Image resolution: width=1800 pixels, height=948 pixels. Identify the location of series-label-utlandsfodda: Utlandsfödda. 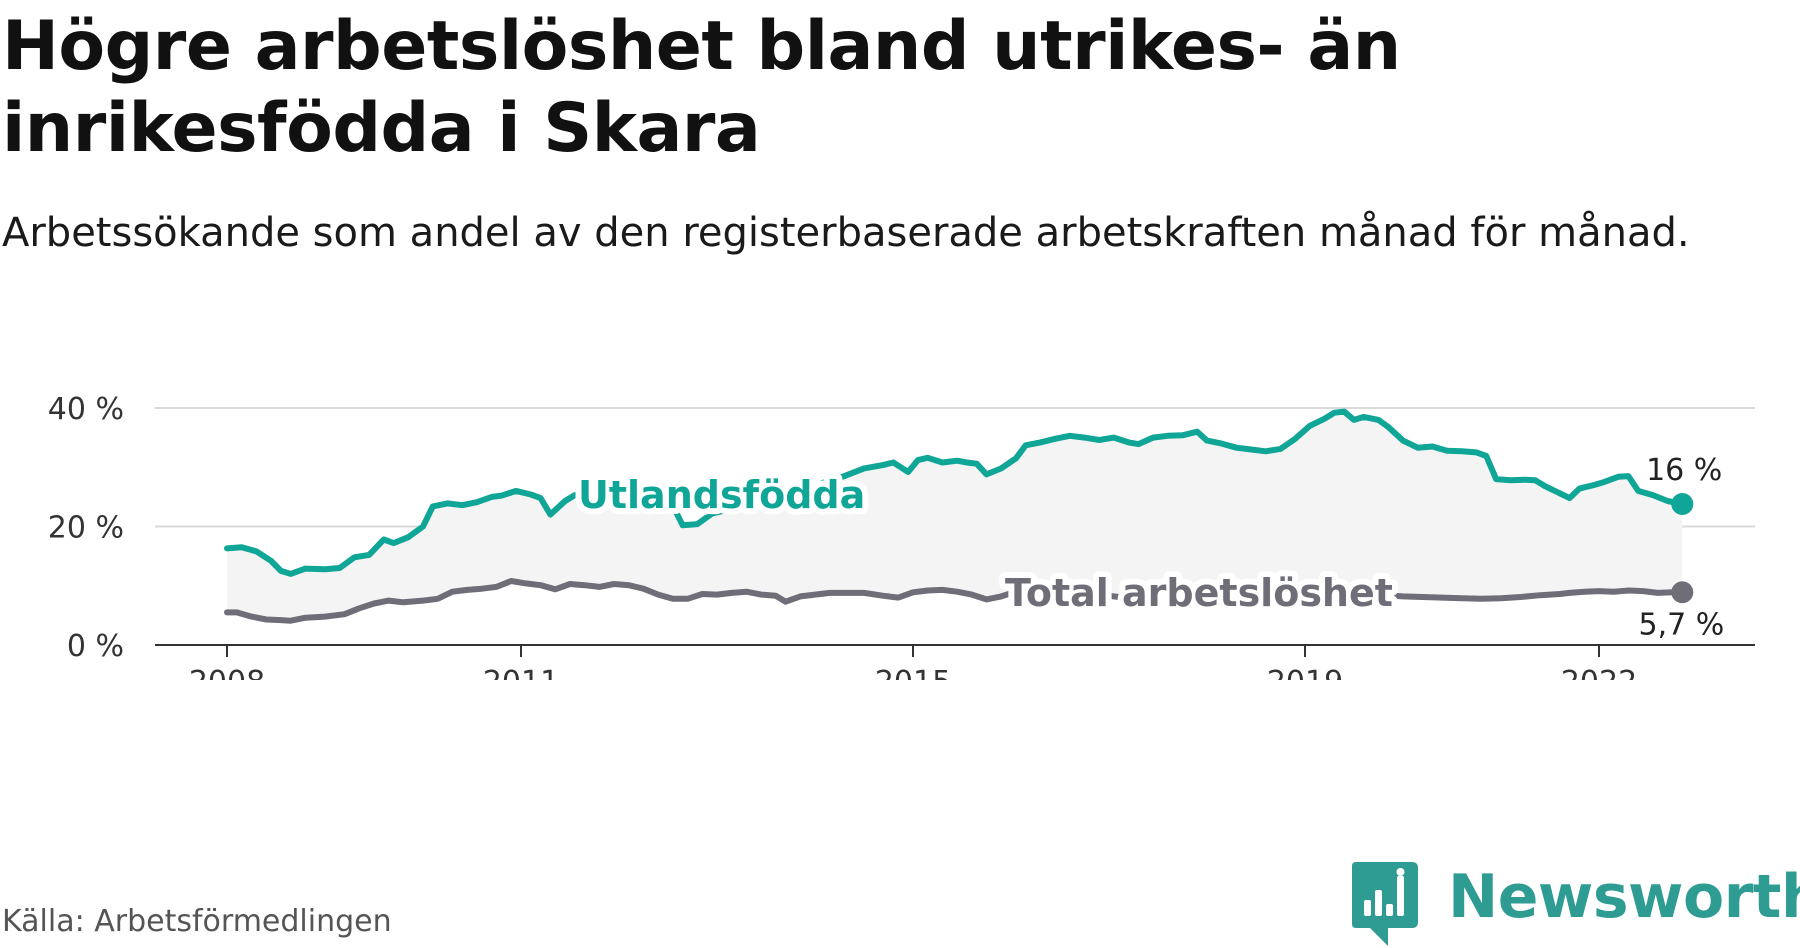
(721, 495).